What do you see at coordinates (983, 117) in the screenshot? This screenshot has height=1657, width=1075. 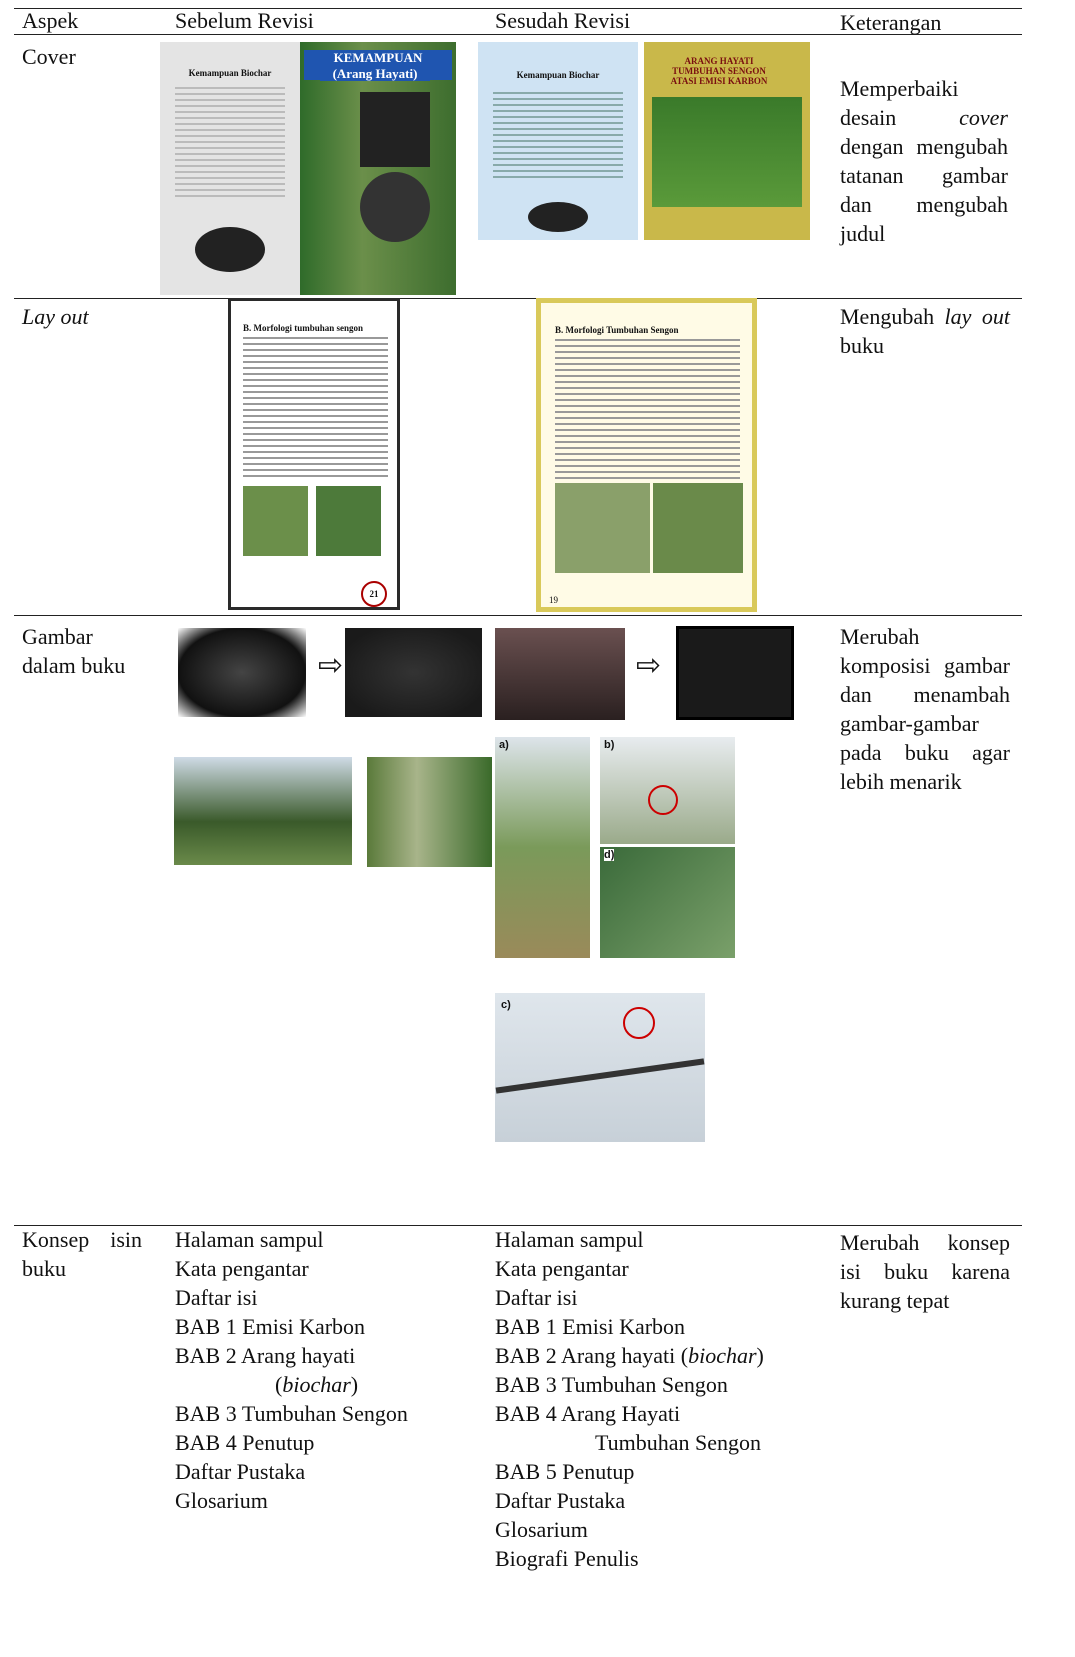 I see `text-segment: cover` at bounding box center [983, 117].